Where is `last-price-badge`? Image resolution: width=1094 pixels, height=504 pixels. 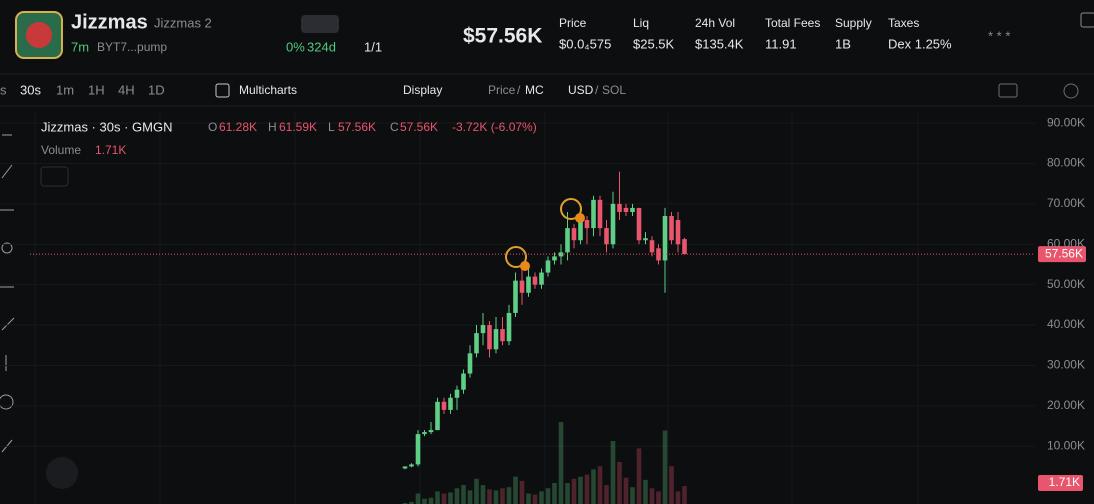
last-price-badge is located at coordinates (1062, 254).